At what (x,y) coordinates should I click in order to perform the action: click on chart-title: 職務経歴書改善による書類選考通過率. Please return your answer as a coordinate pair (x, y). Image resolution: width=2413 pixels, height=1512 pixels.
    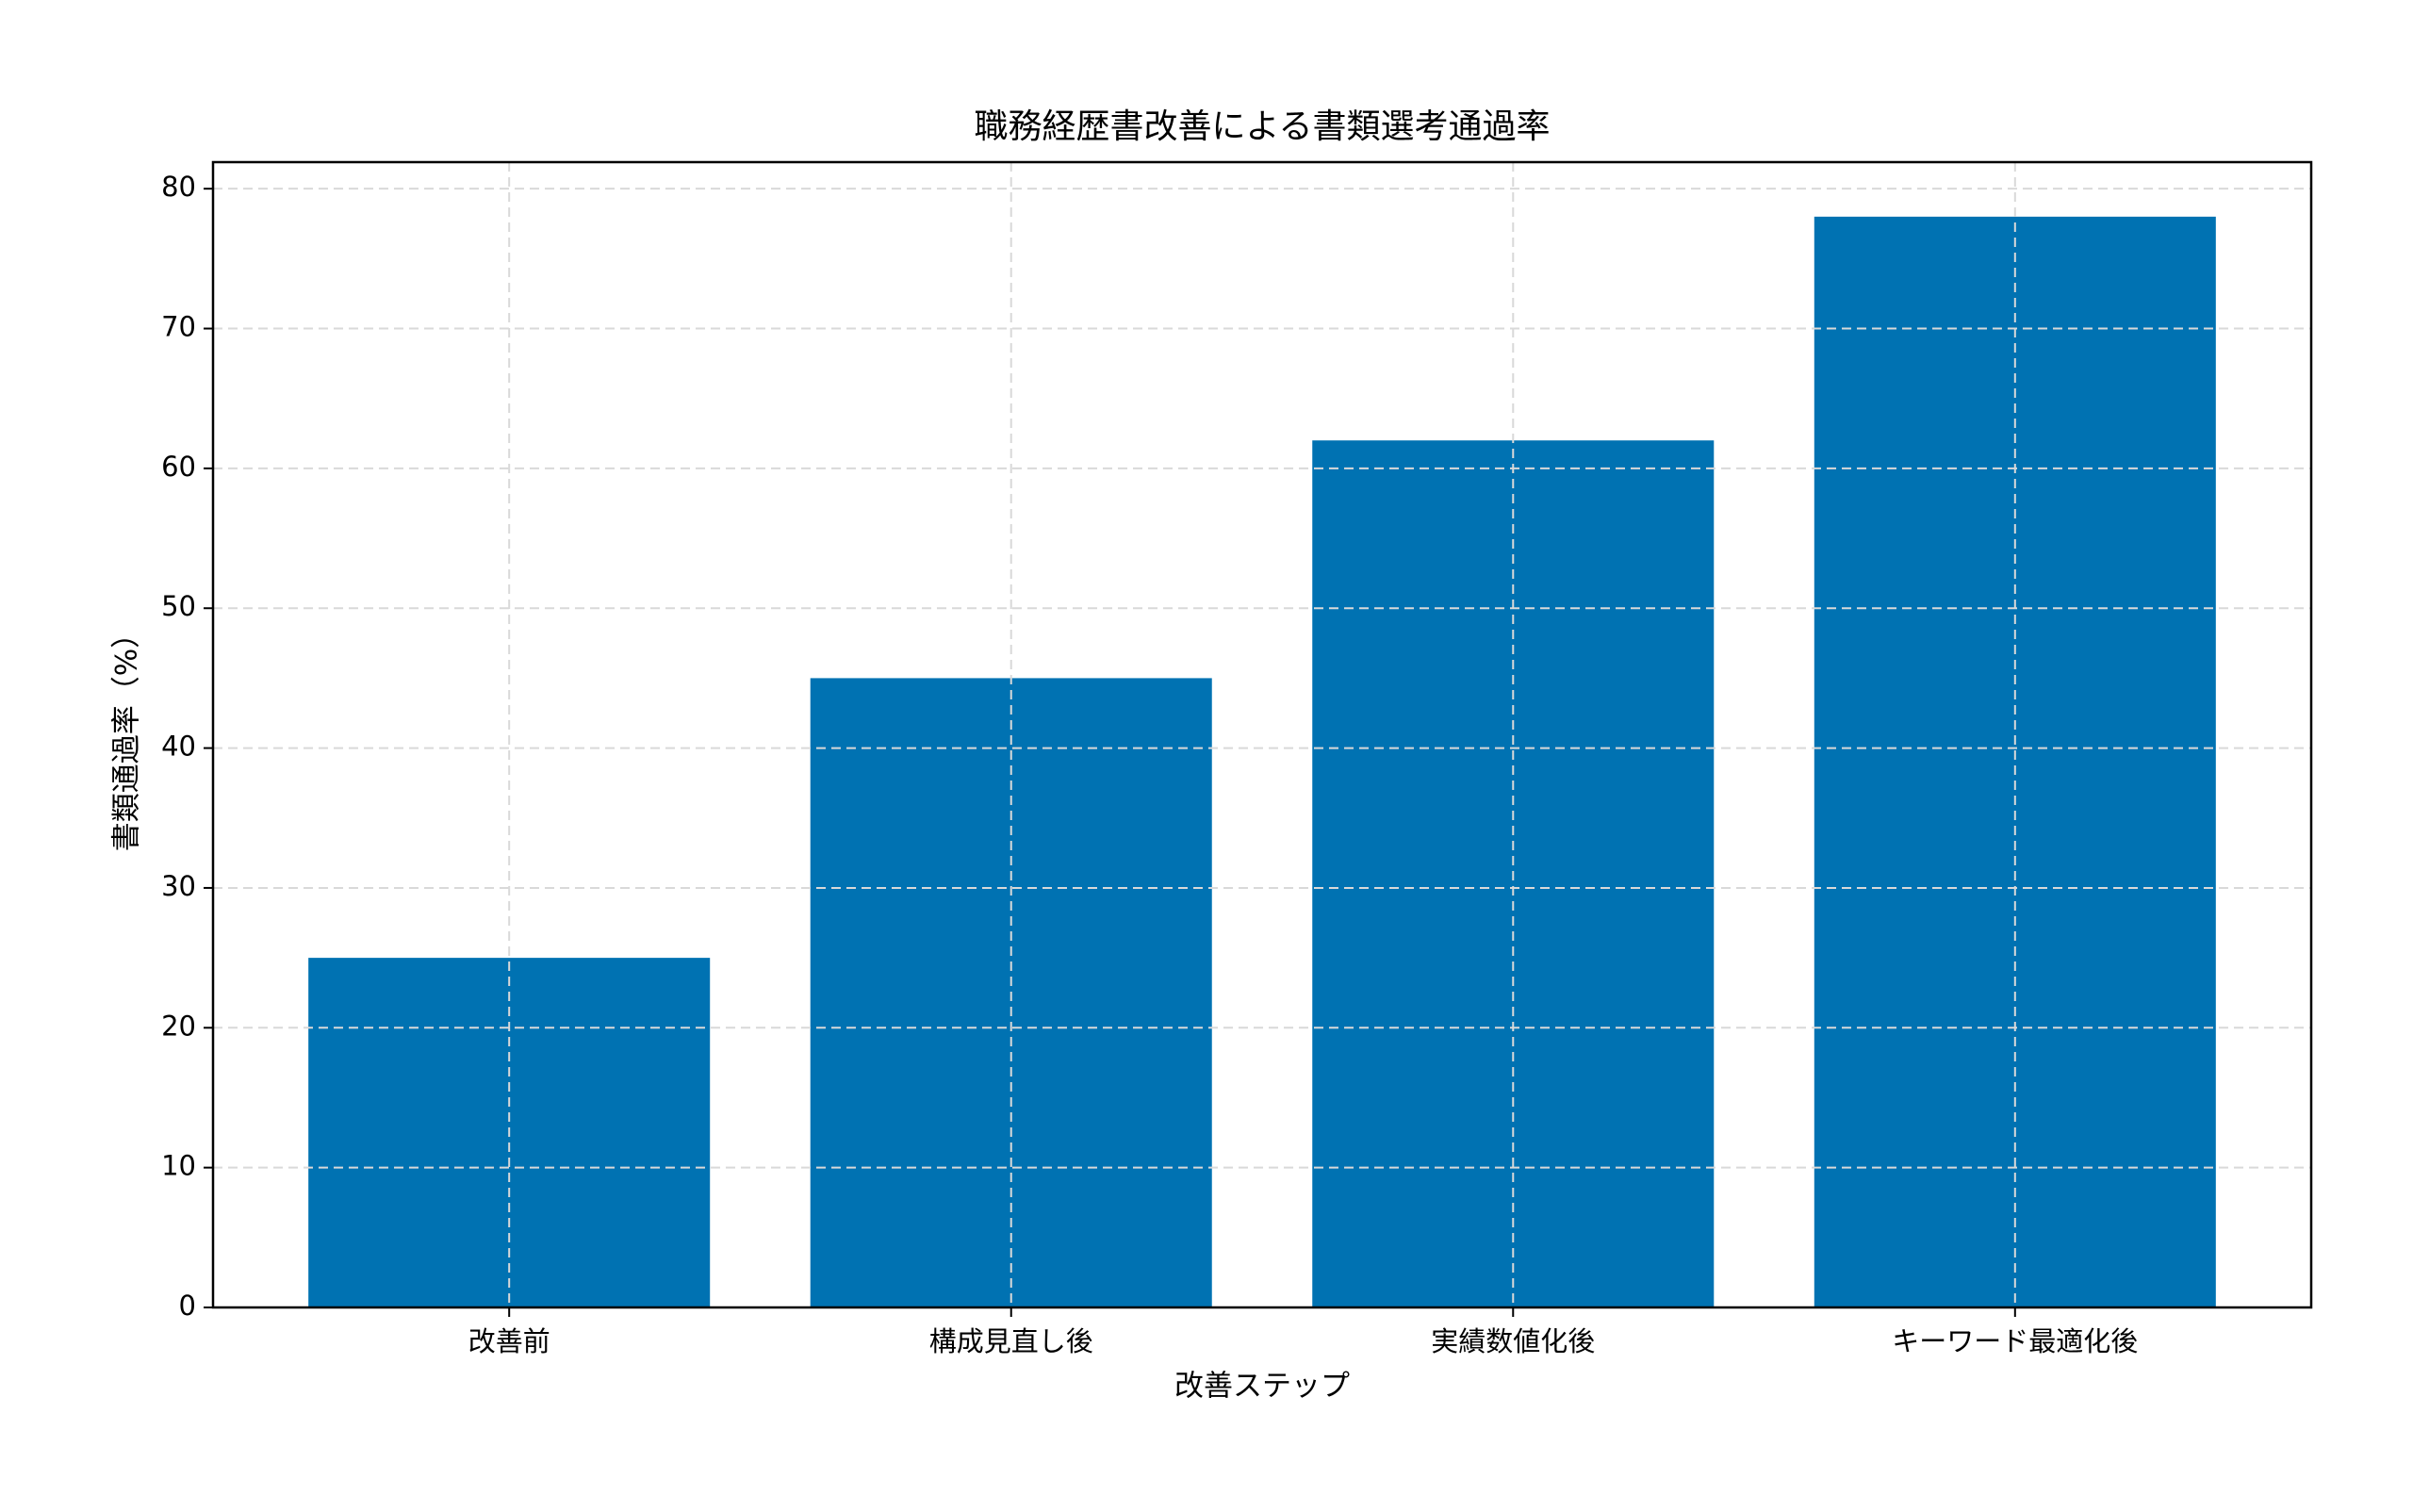
    Looking at the image, I should click on (1263, 126).